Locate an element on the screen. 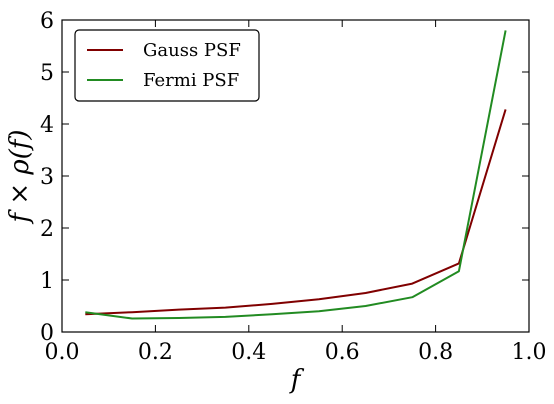  x-tick-label: 0.8 is located at coordinates (435, 352).